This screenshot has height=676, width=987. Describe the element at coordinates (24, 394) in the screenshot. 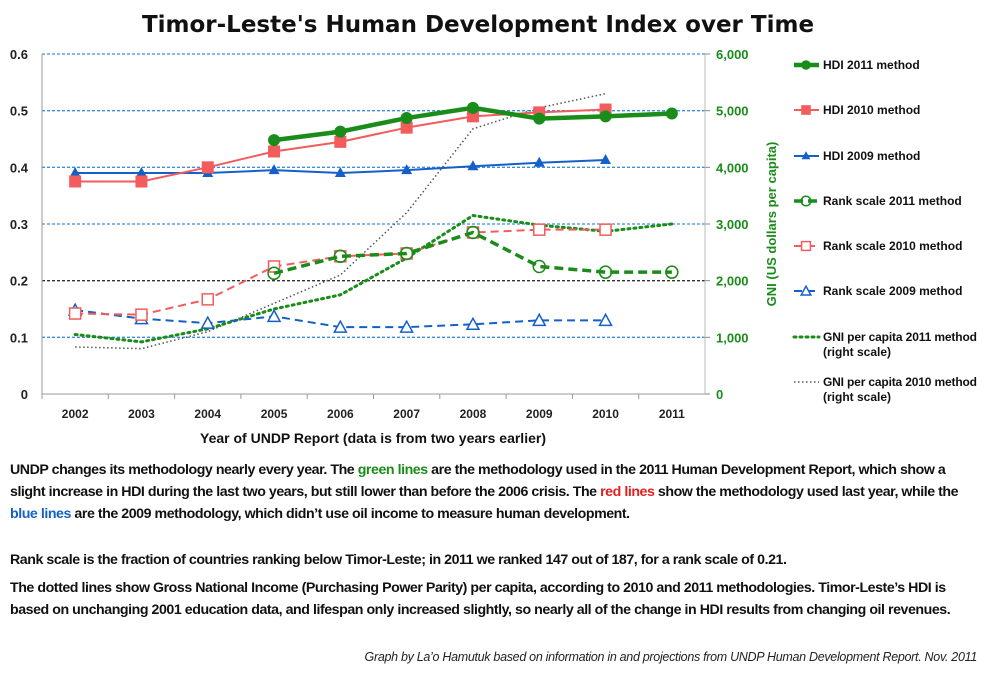

I see `left-tick-label: 0` at that location.